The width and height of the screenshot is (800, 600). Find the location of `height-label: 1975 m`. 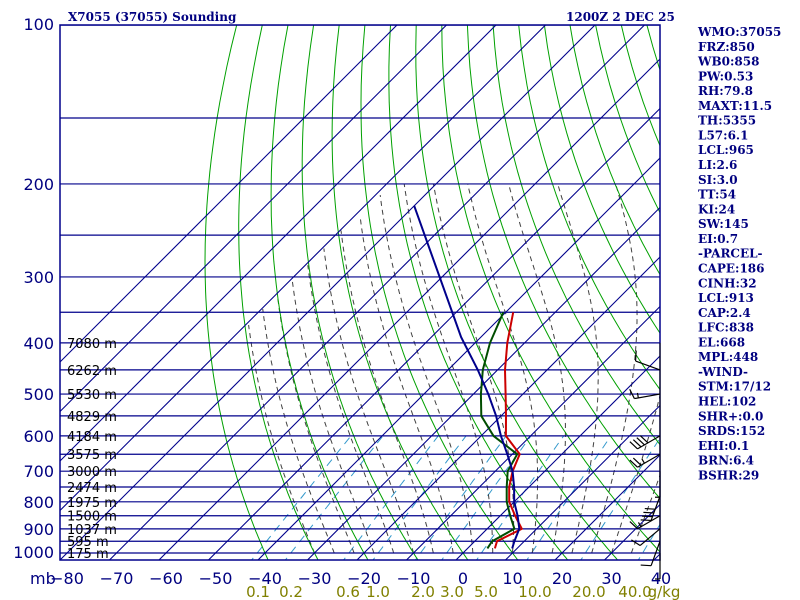

height-label: 1975 m is located at coordinates (92, 503).